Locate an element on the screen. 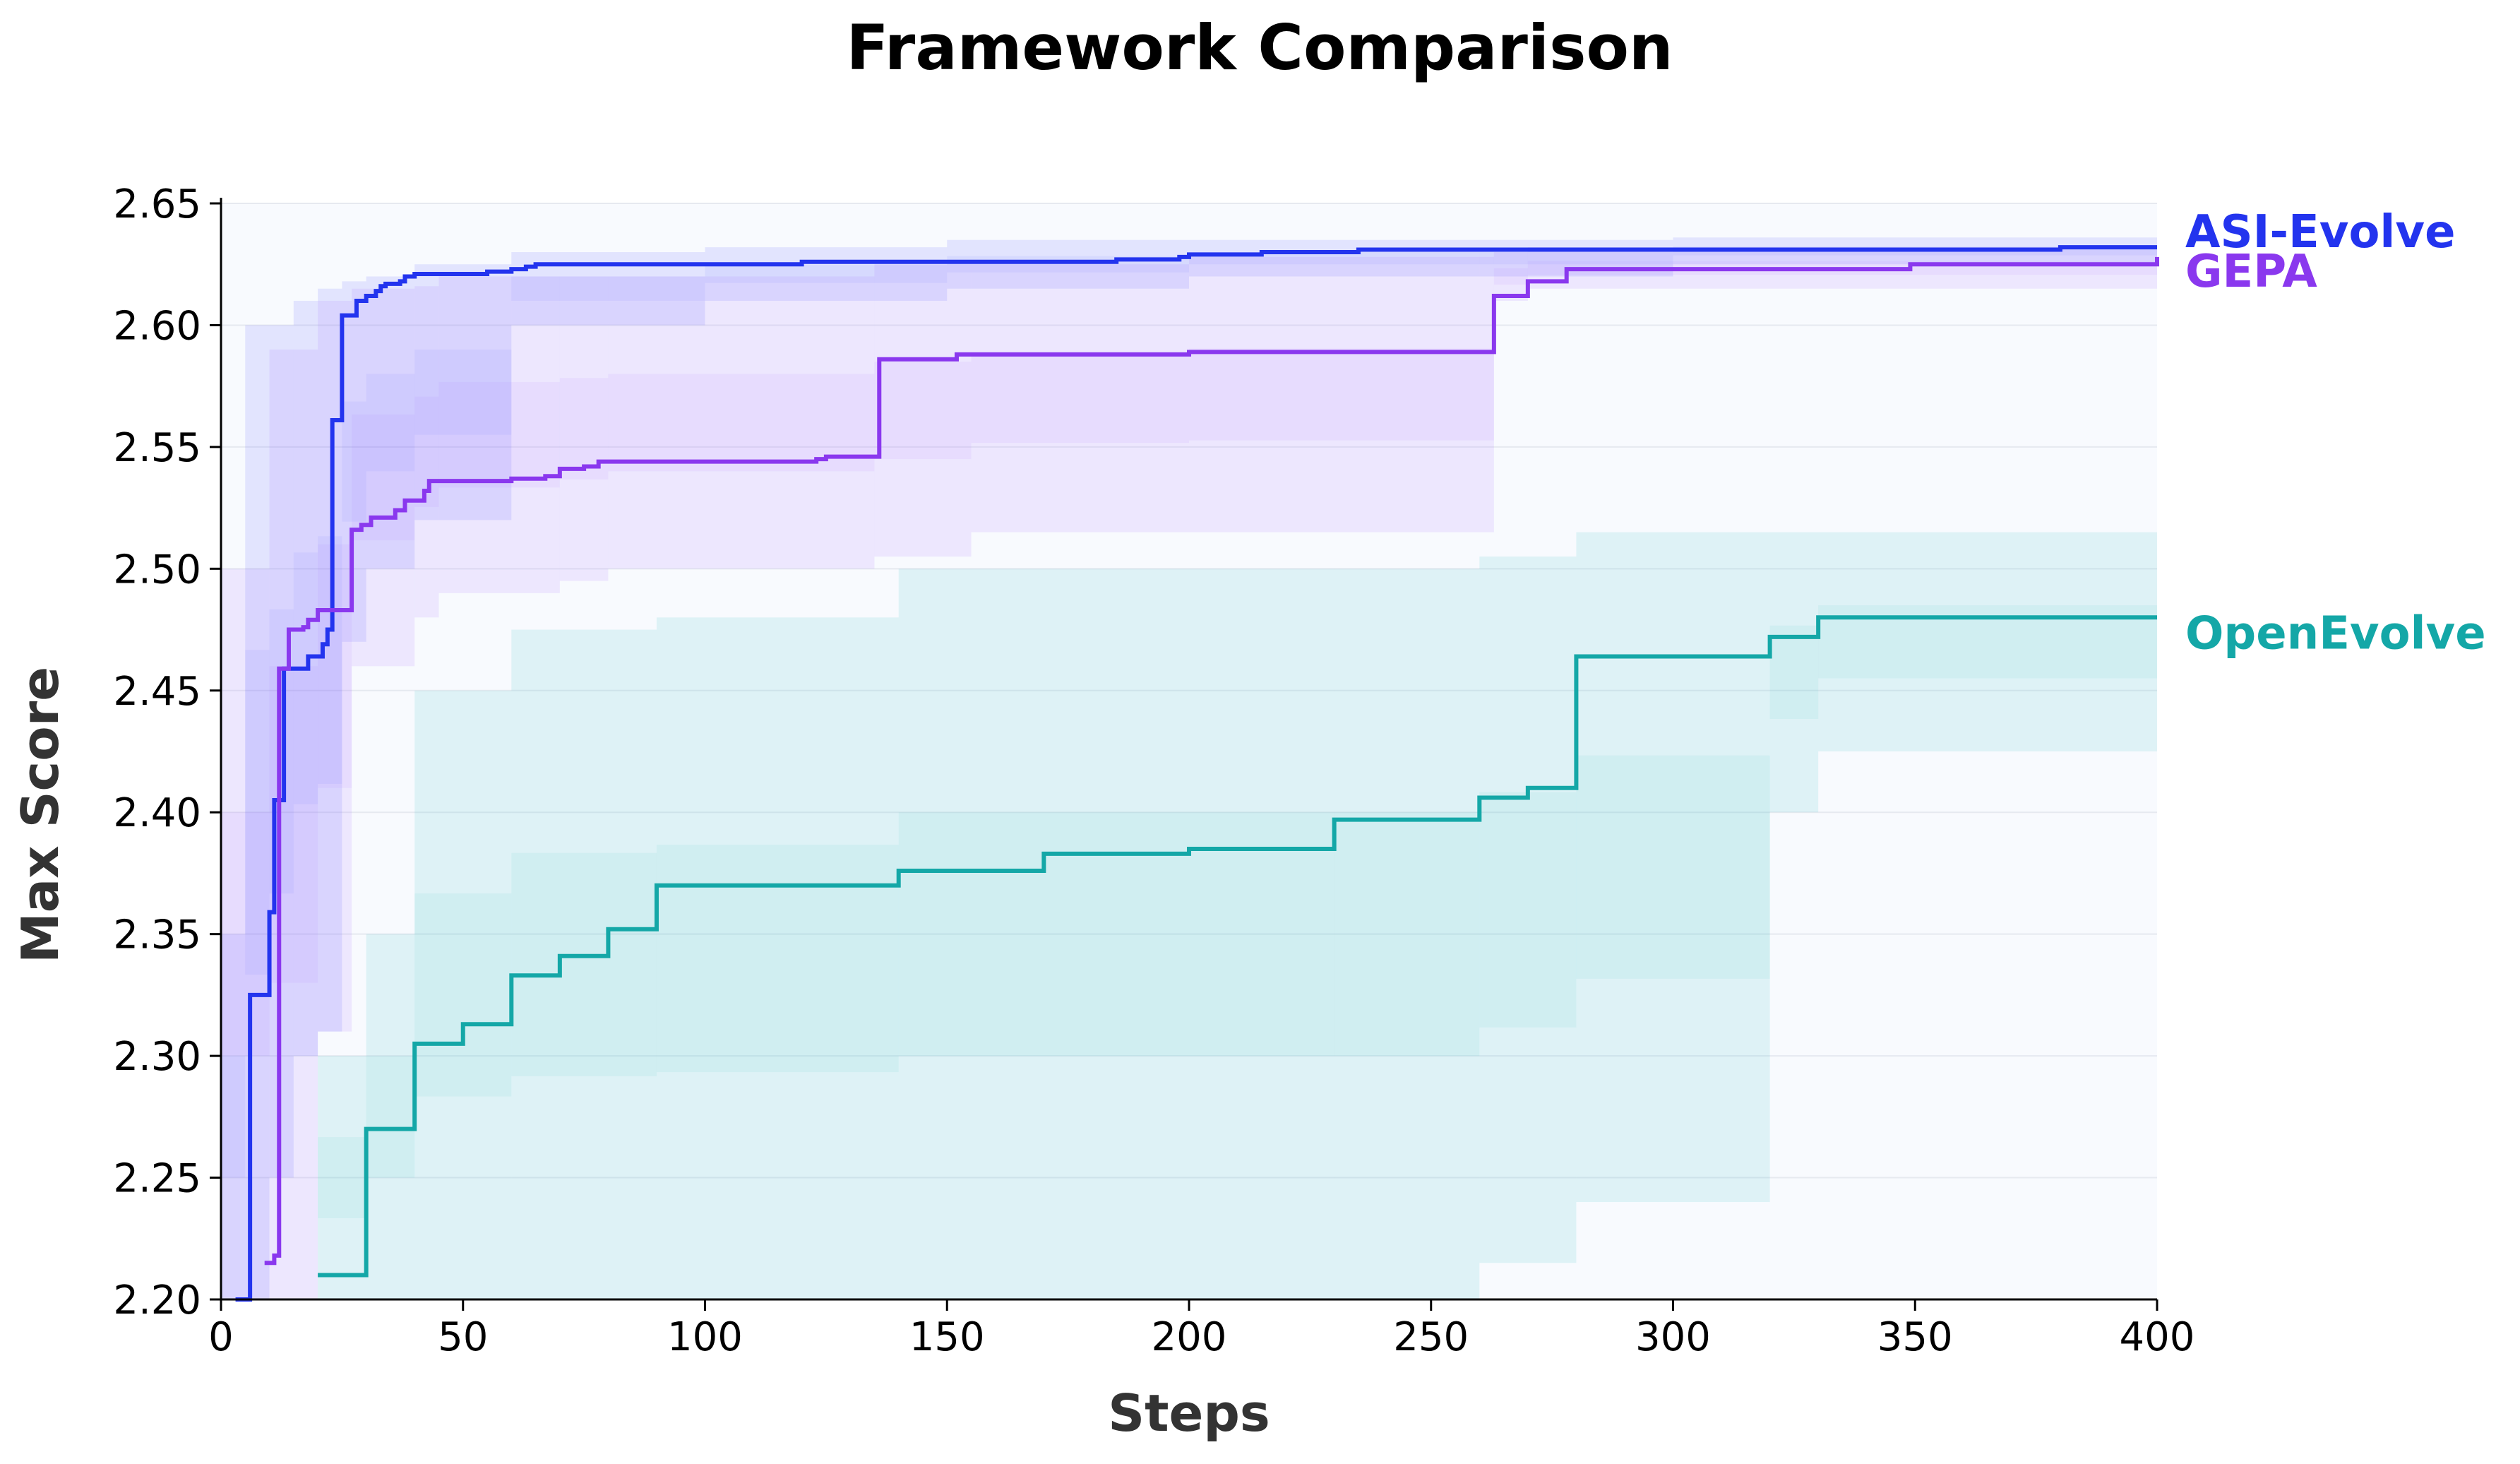 The height and width of the screenshot is (1464, 2520). x-axis-label: Steps is located at coordinates (1189, 1413).